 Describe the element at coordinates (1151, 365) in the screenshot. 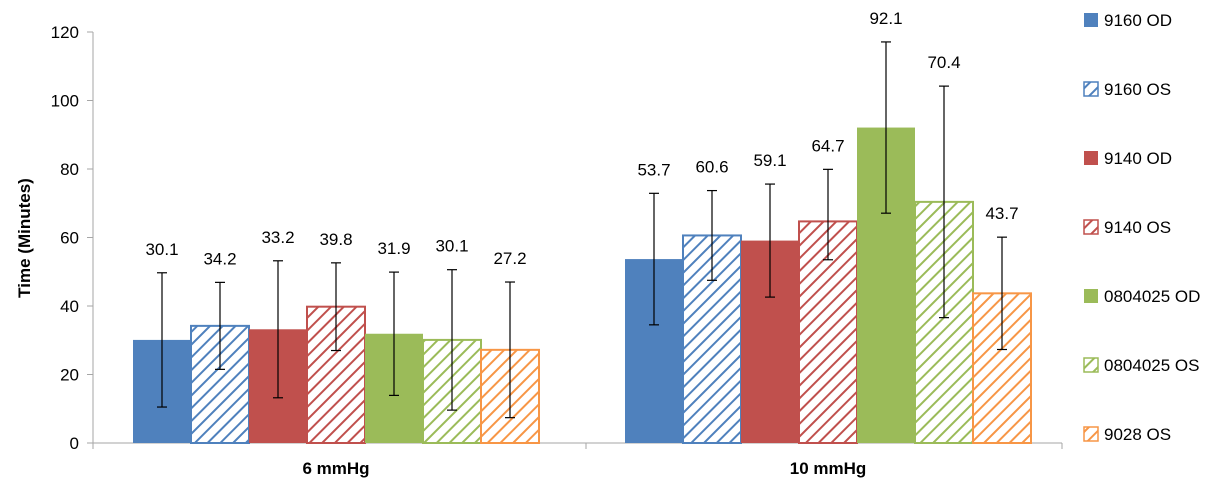

I see `legend-label: 0804025 OS` at that location.